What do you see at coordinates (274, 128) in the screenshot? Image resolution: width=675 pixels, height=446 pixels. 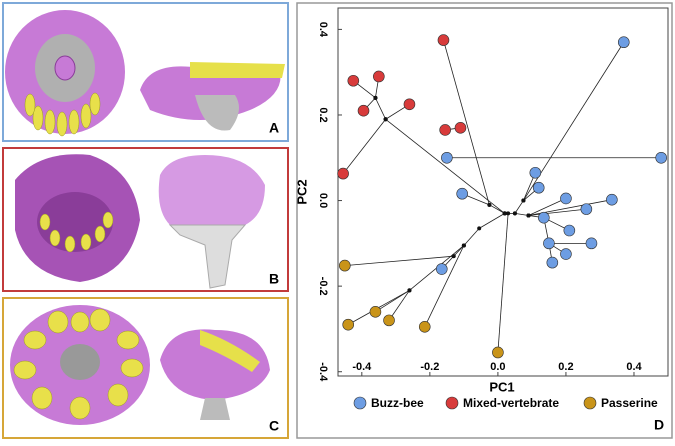 I see `panel-label: A` at bounding box center [274, 128].